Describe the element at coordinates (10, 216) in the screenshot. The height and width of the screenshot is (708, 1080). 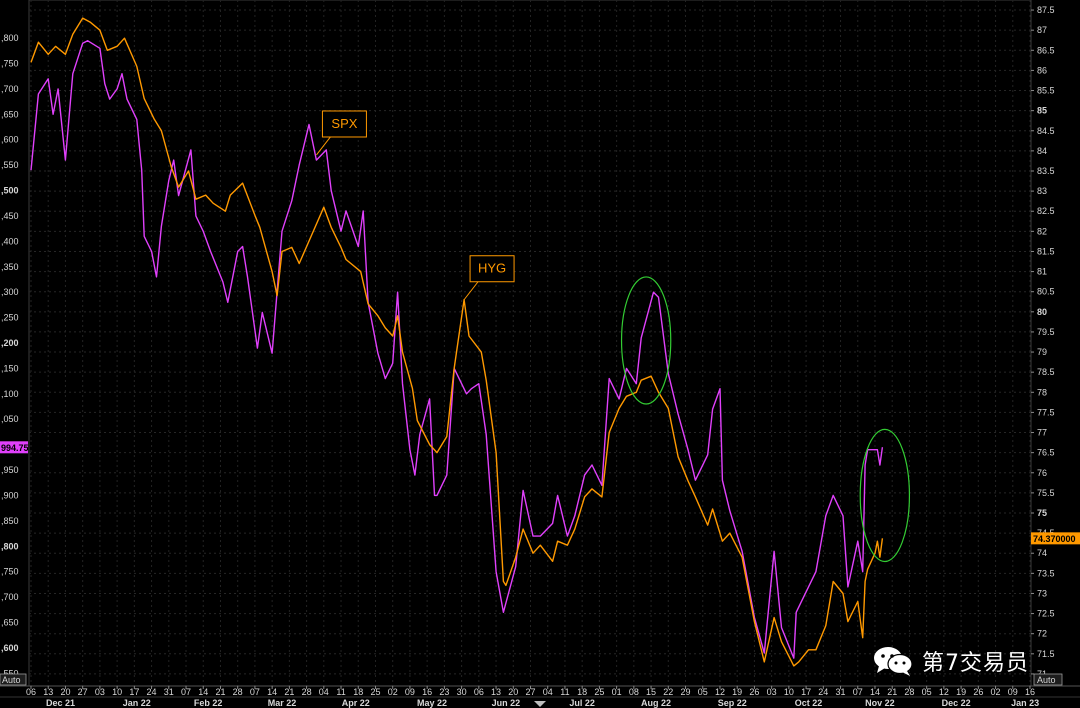
I see `left-tick-label: ,450` at that location.